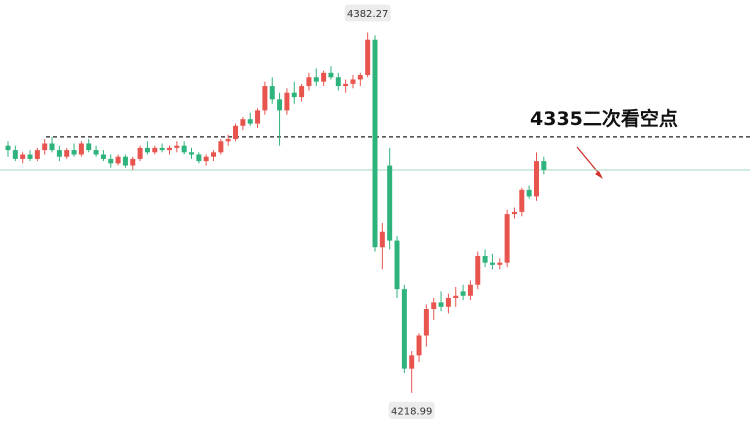 The height and width of the screenshot is (426, 750). I want to click on price-tag: 4382.27, so click(367, 13).